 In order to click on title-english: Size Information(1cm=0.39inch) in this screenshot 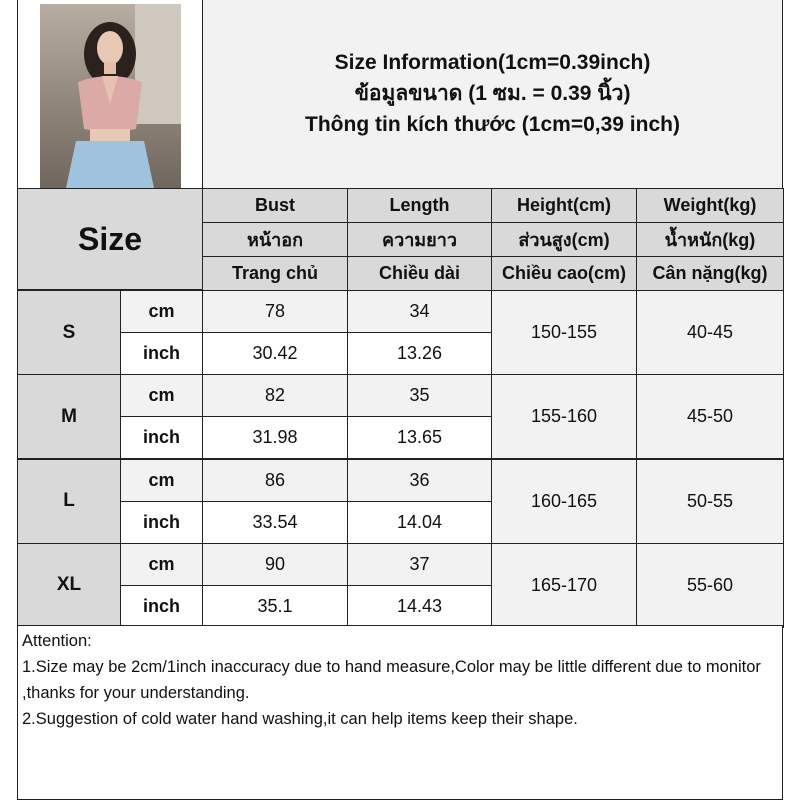, I will do `click(492, 62)`.